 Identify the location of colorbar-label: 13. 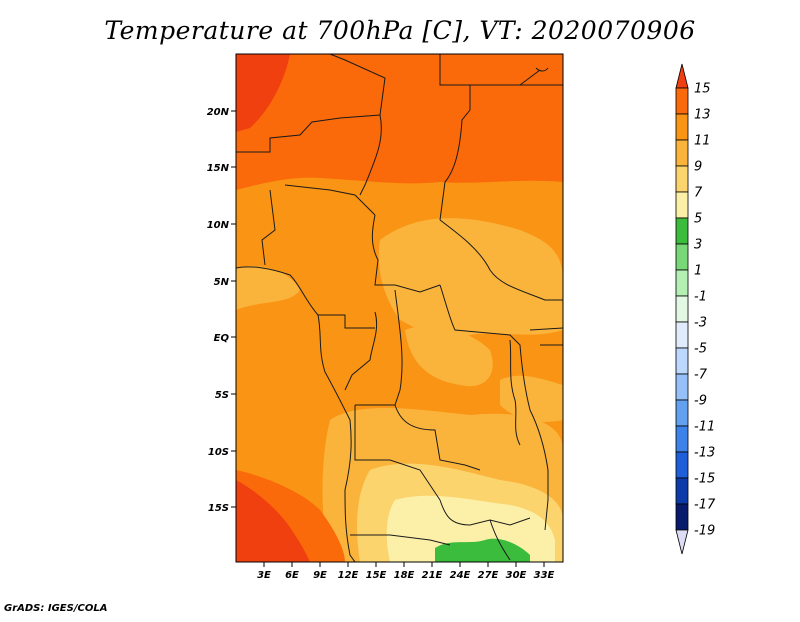
(702, 115).